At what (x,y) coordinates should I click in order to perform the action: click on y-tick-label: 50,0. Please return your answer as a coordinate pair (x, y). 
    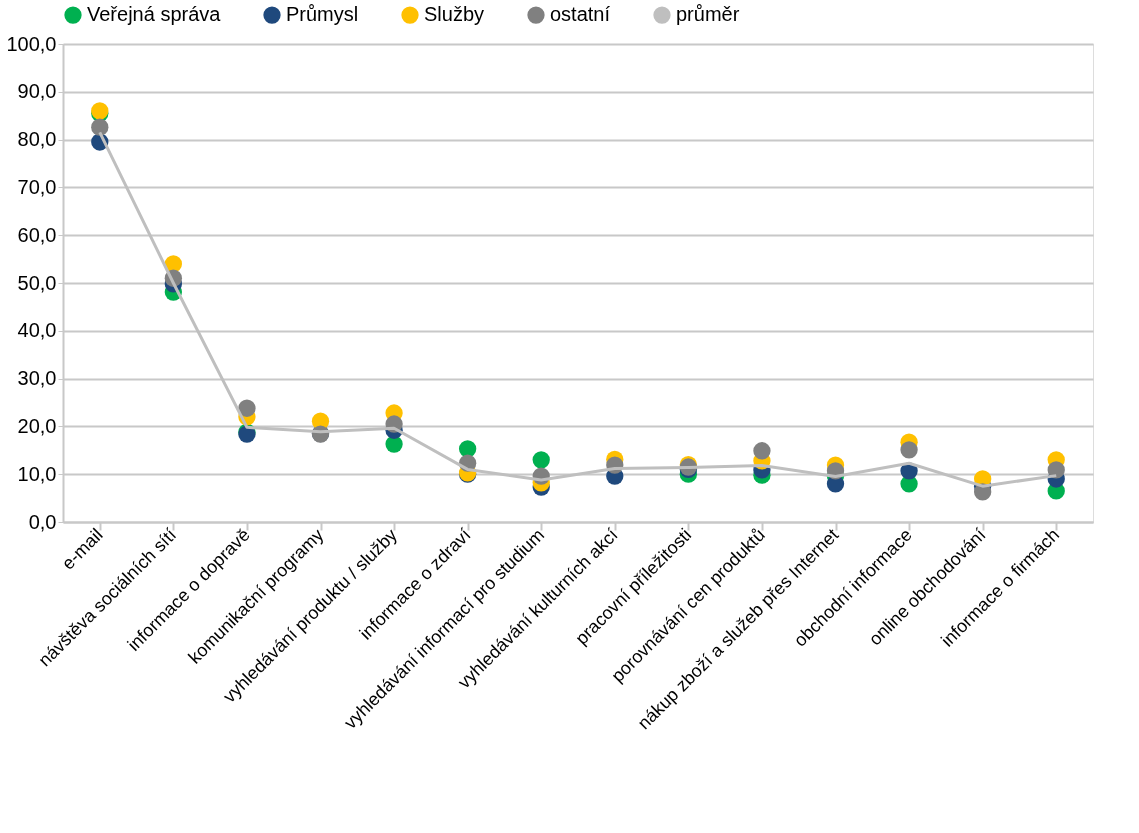
    Looking at the image, I should click on (37, 282).